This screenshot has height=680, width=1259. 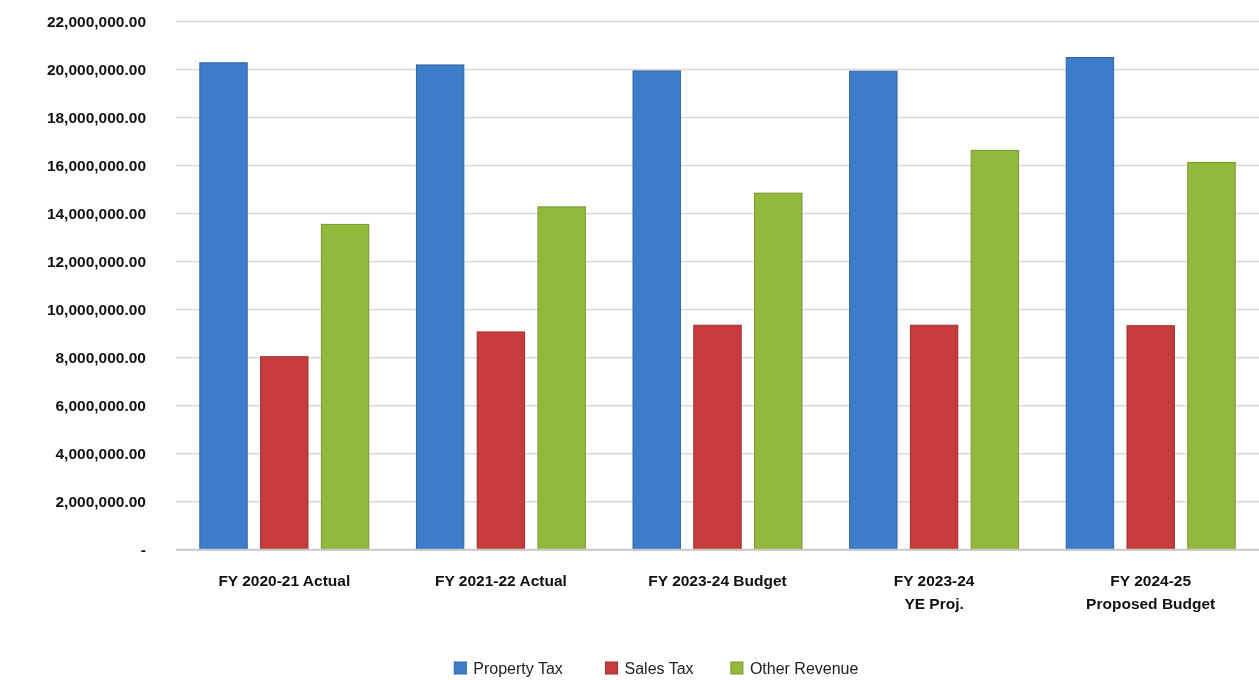 I want to click on y-tick-label: 22,000,000.00, so click(x=96, y=21).